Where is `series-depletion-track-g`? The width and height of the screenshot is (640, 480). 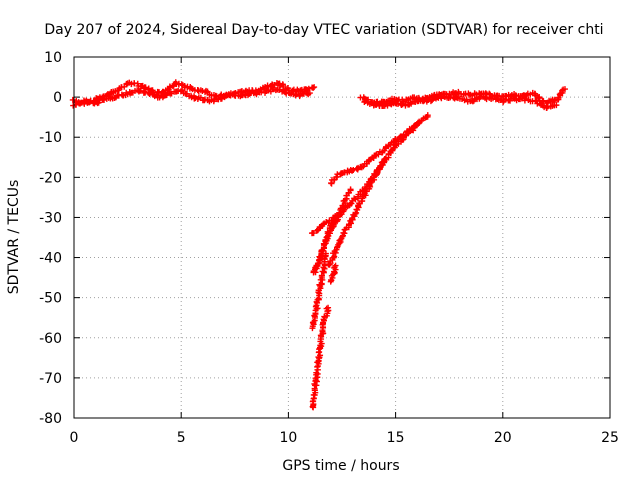
series-depletion-track-g is located at coordinates (333, 273).